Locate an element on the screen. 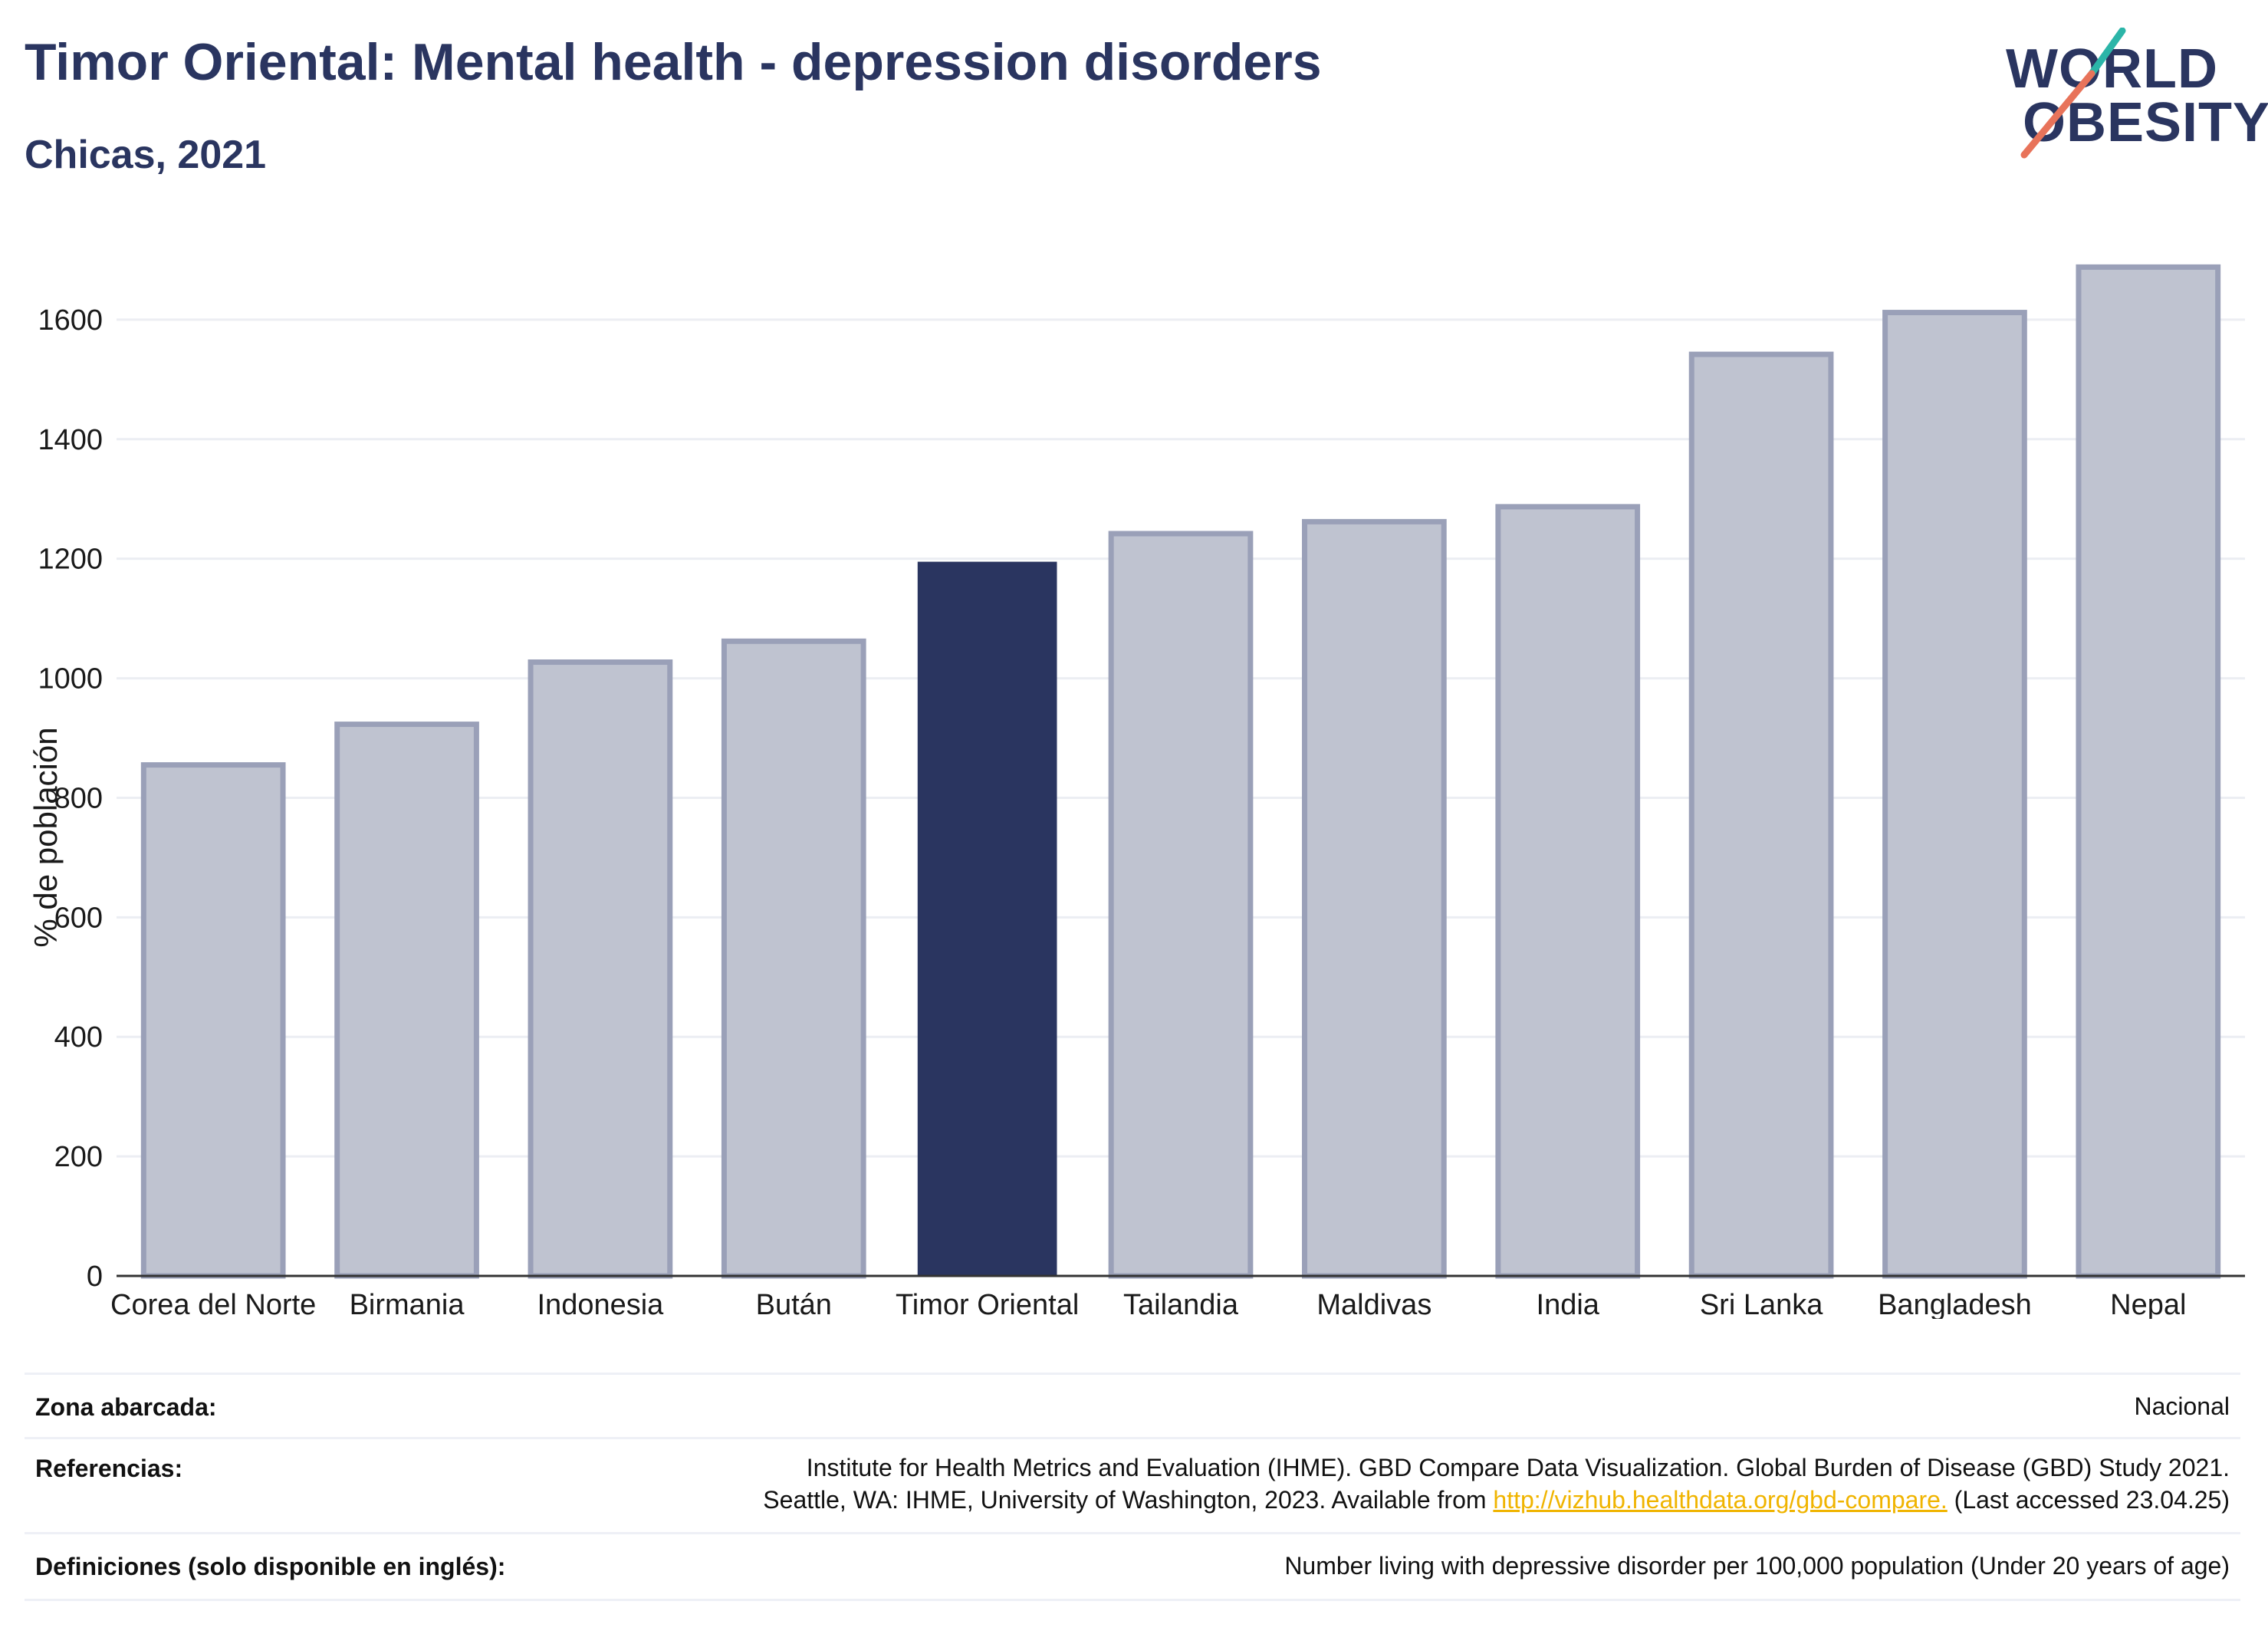 The image size is (2268, 1634). x-tick-label: Bután is located at coordinates (794, 1304).